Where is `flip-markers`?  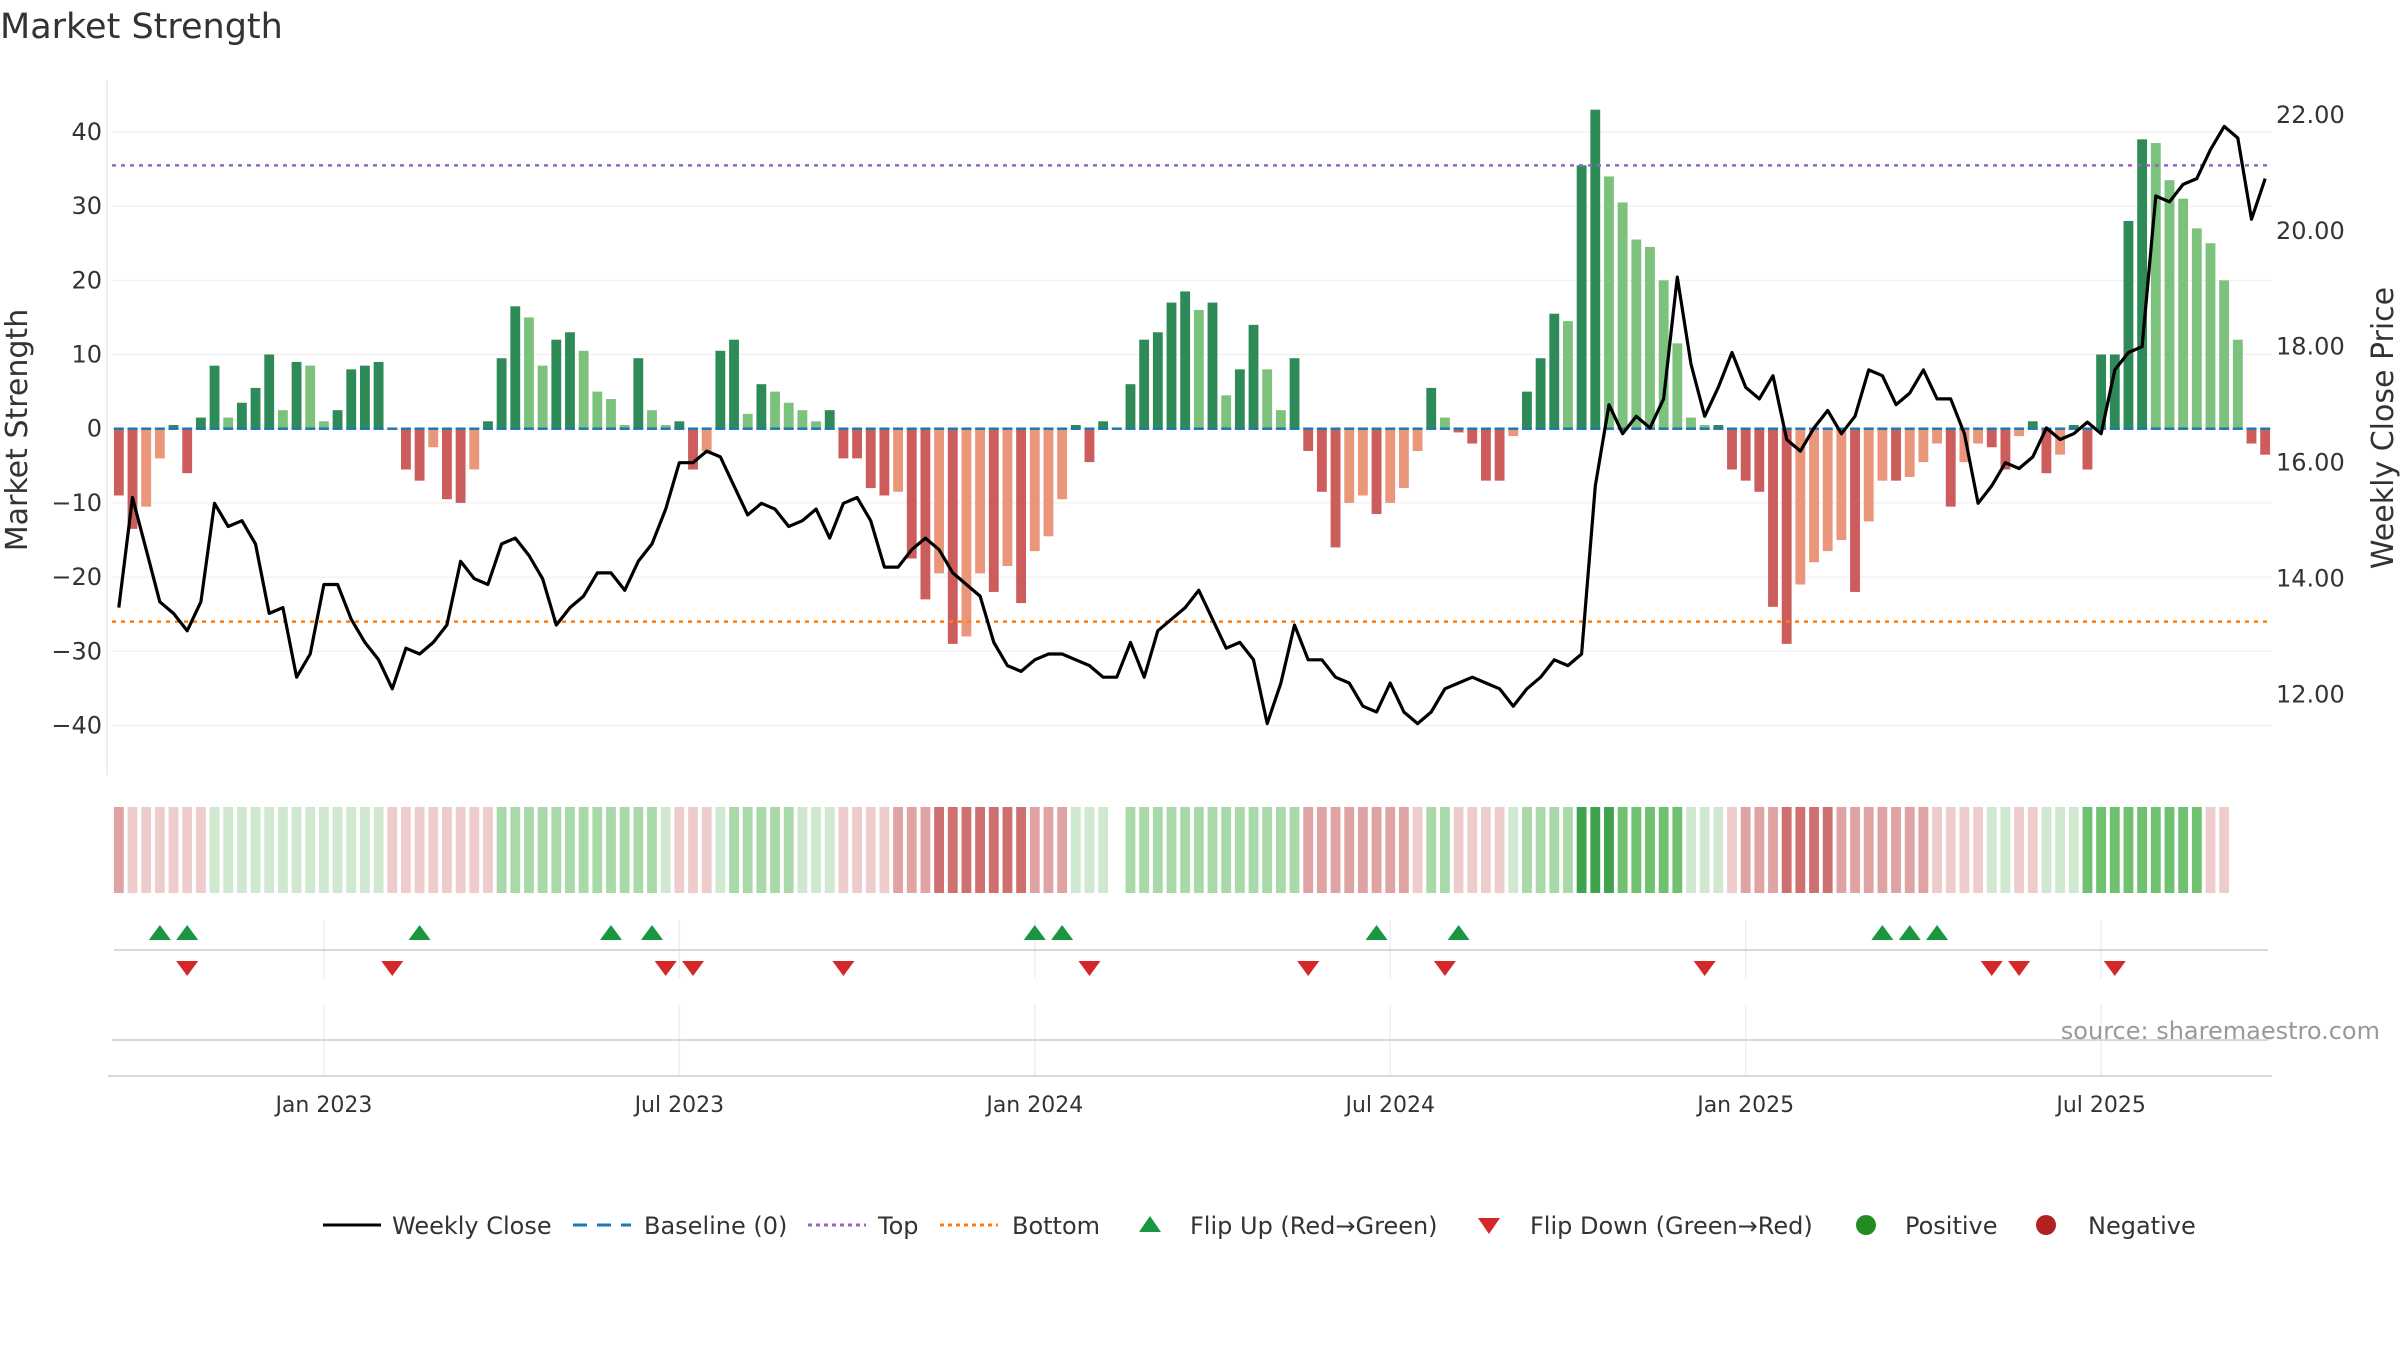 flip-markers is located at coordinates (1137, 950).